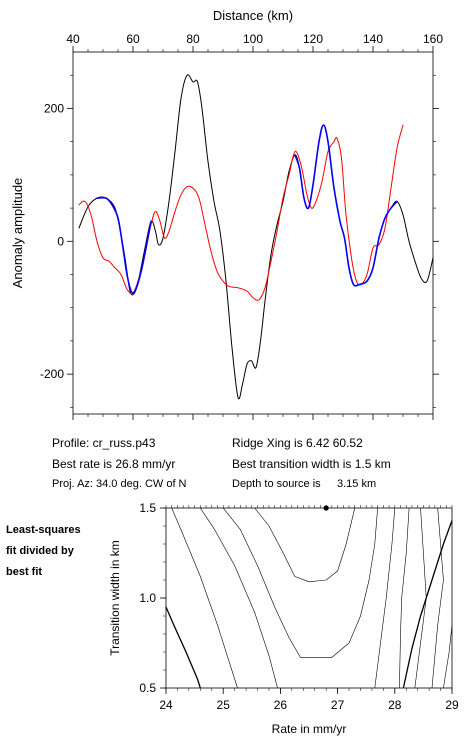 This screenshot has width=467, height=745. I want to click on side-label: Least-squares fit divided by best fit, so click(43, 551).